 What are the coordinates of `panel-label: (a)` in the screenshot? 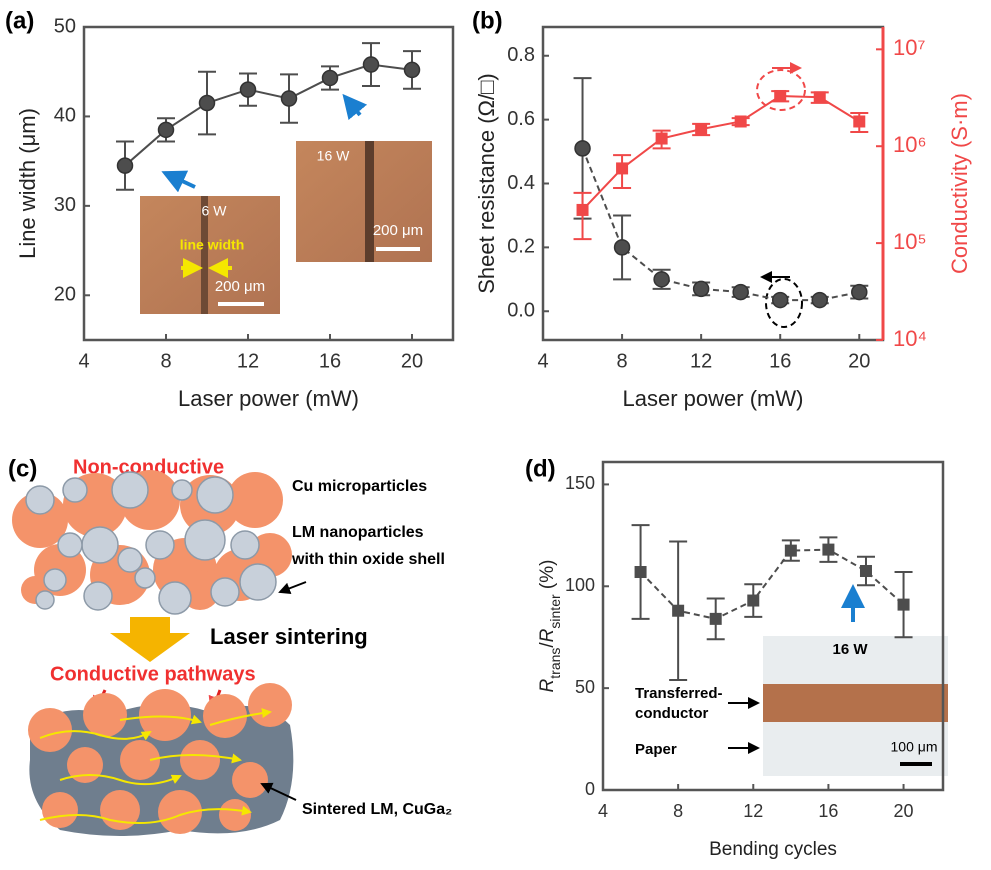 It's located at (19, 20).